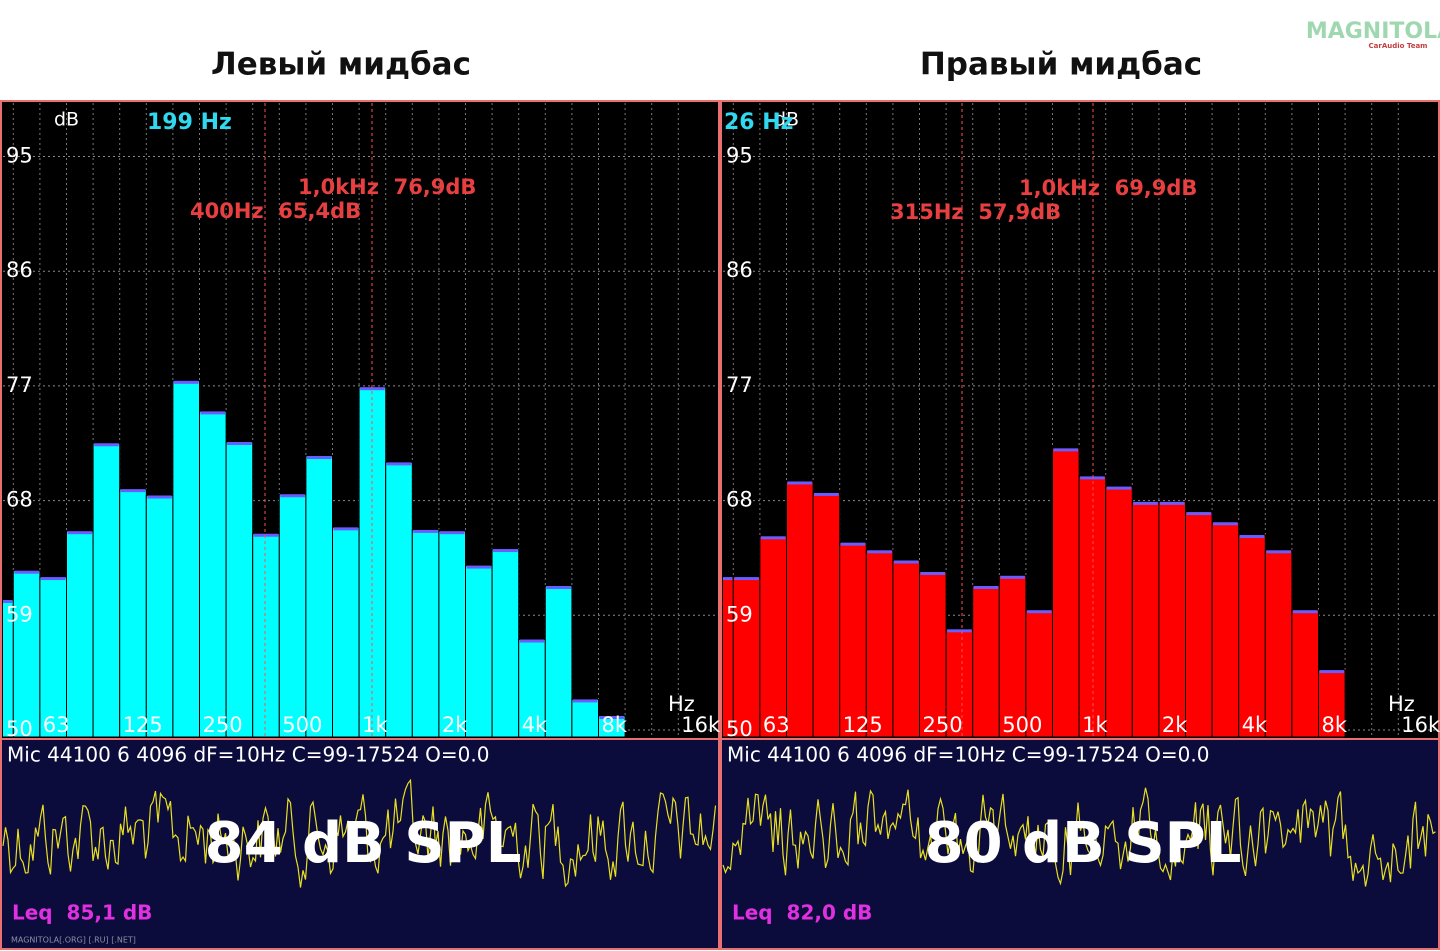 This screenshot has height=951, width=1440. I want to click on y-tick-label: 59, so click(19, 614).